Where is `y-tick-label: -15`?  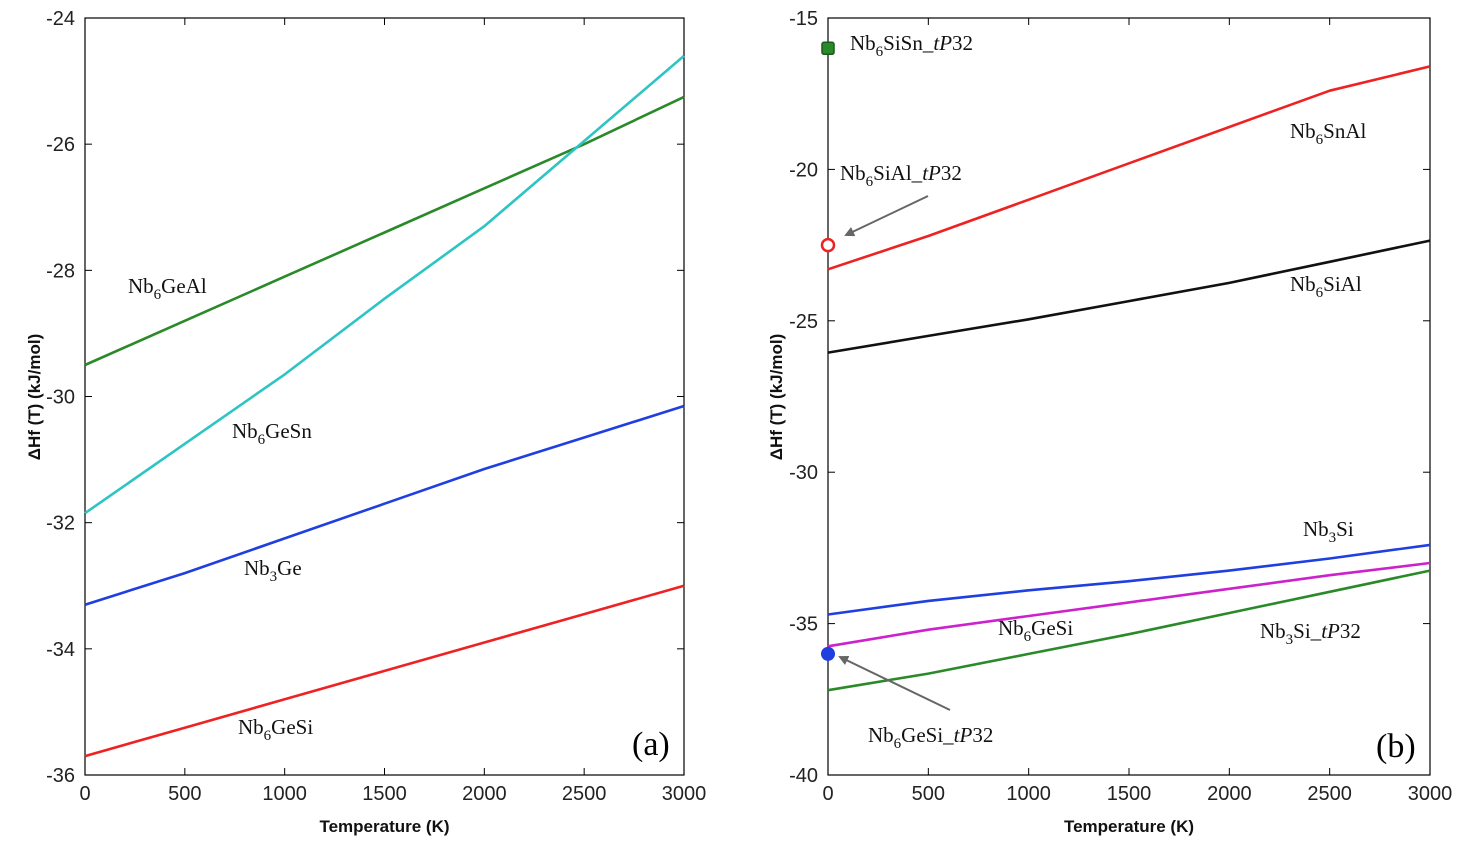
y-tick-label: -15 is located at coordinates (803, 19).